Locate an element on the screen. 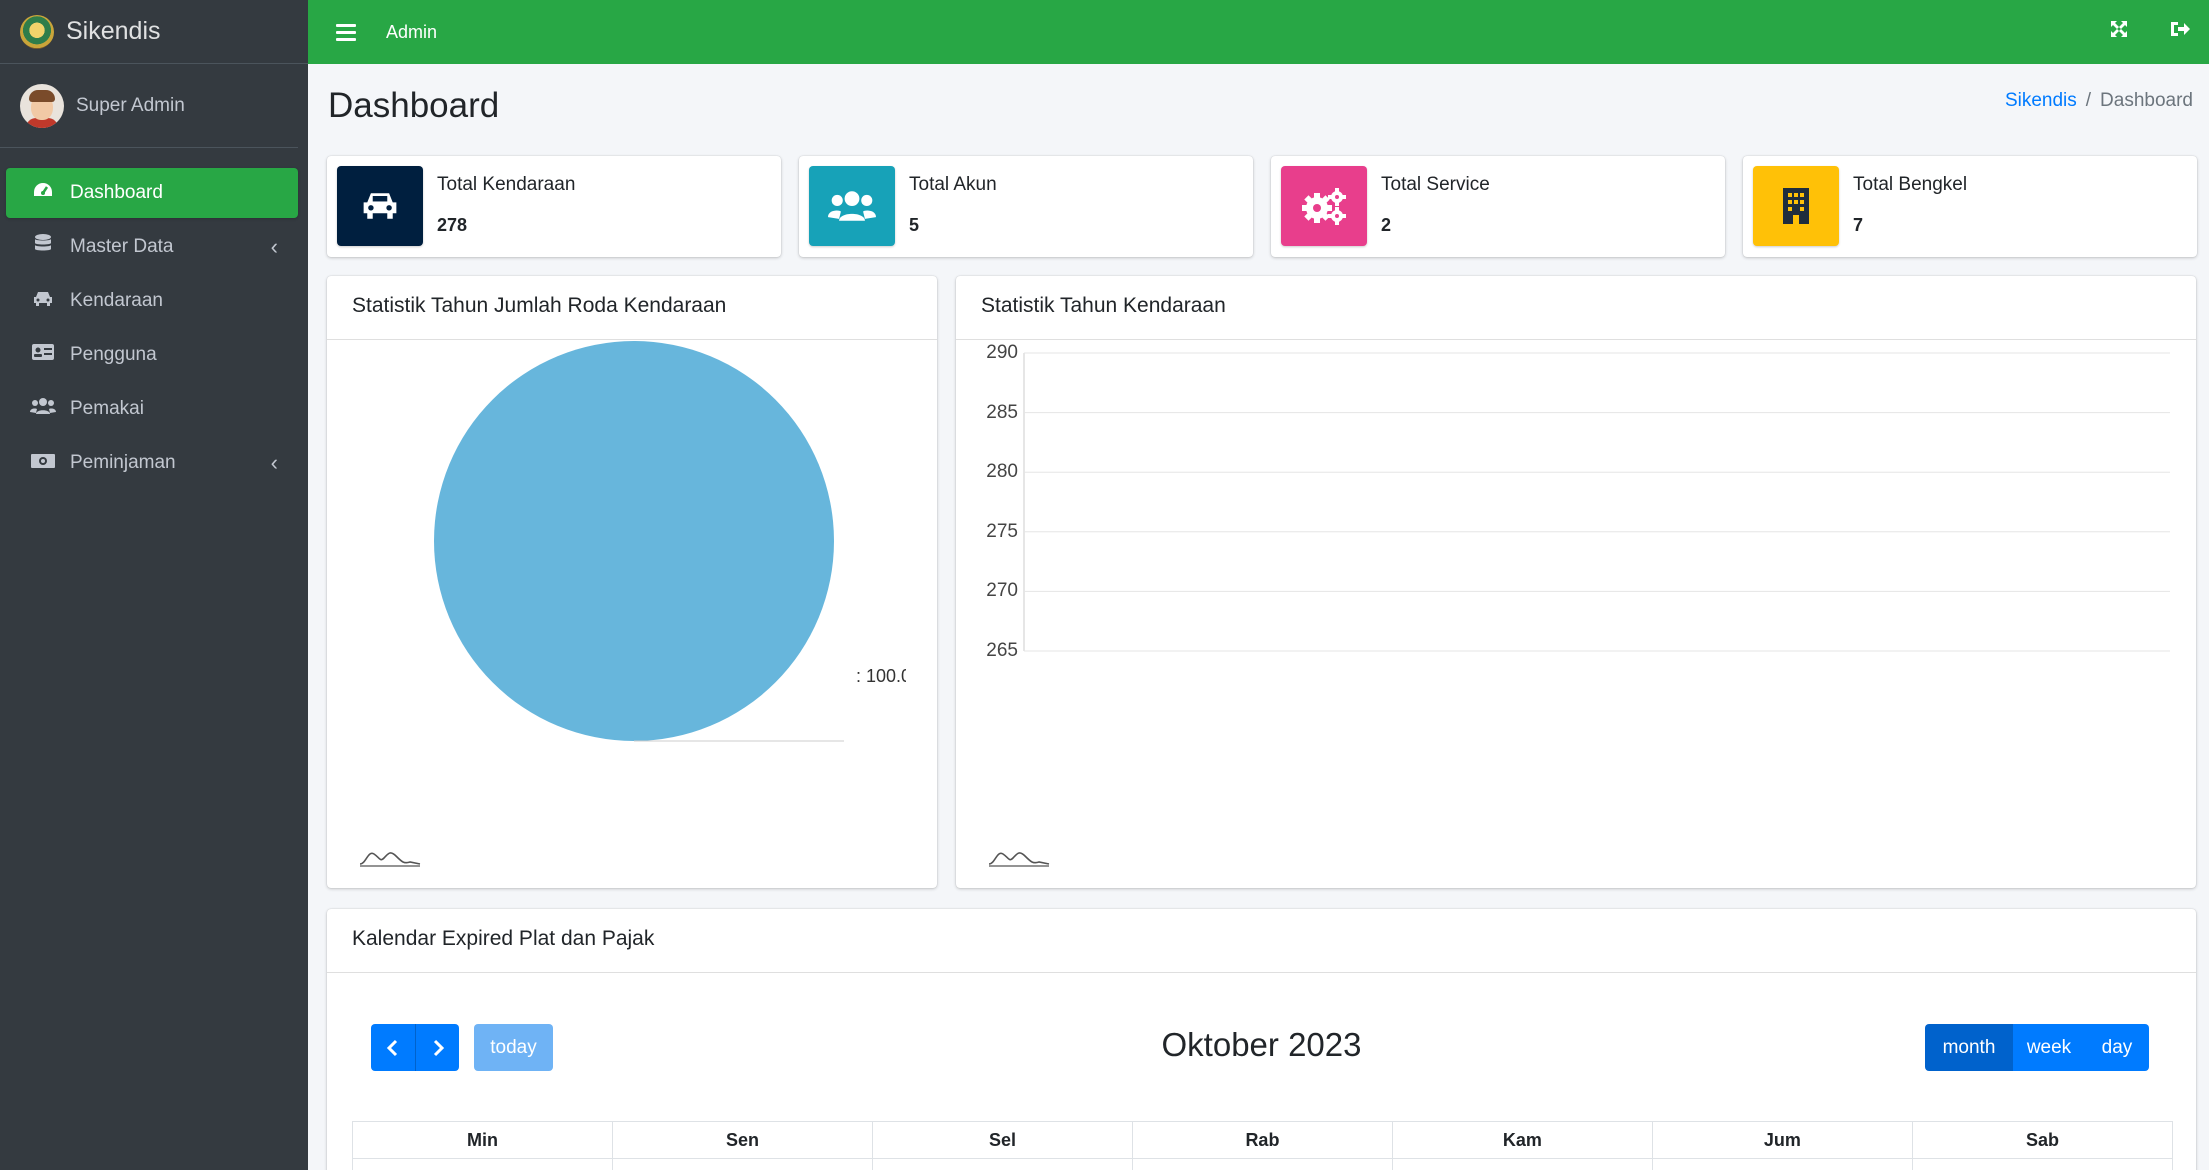 The height and width of the screenshot is (1170, 2209). info-box-value: 2 is located at coordinates (1386, 225).